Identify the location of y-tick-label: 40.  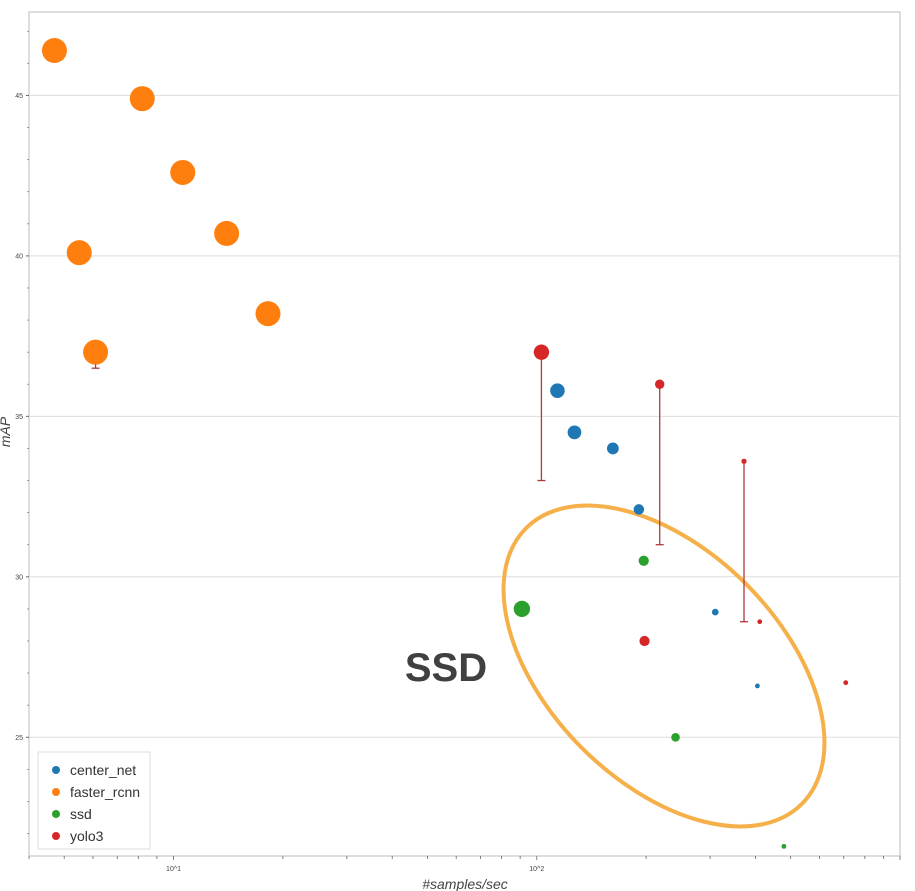
(19, 256).